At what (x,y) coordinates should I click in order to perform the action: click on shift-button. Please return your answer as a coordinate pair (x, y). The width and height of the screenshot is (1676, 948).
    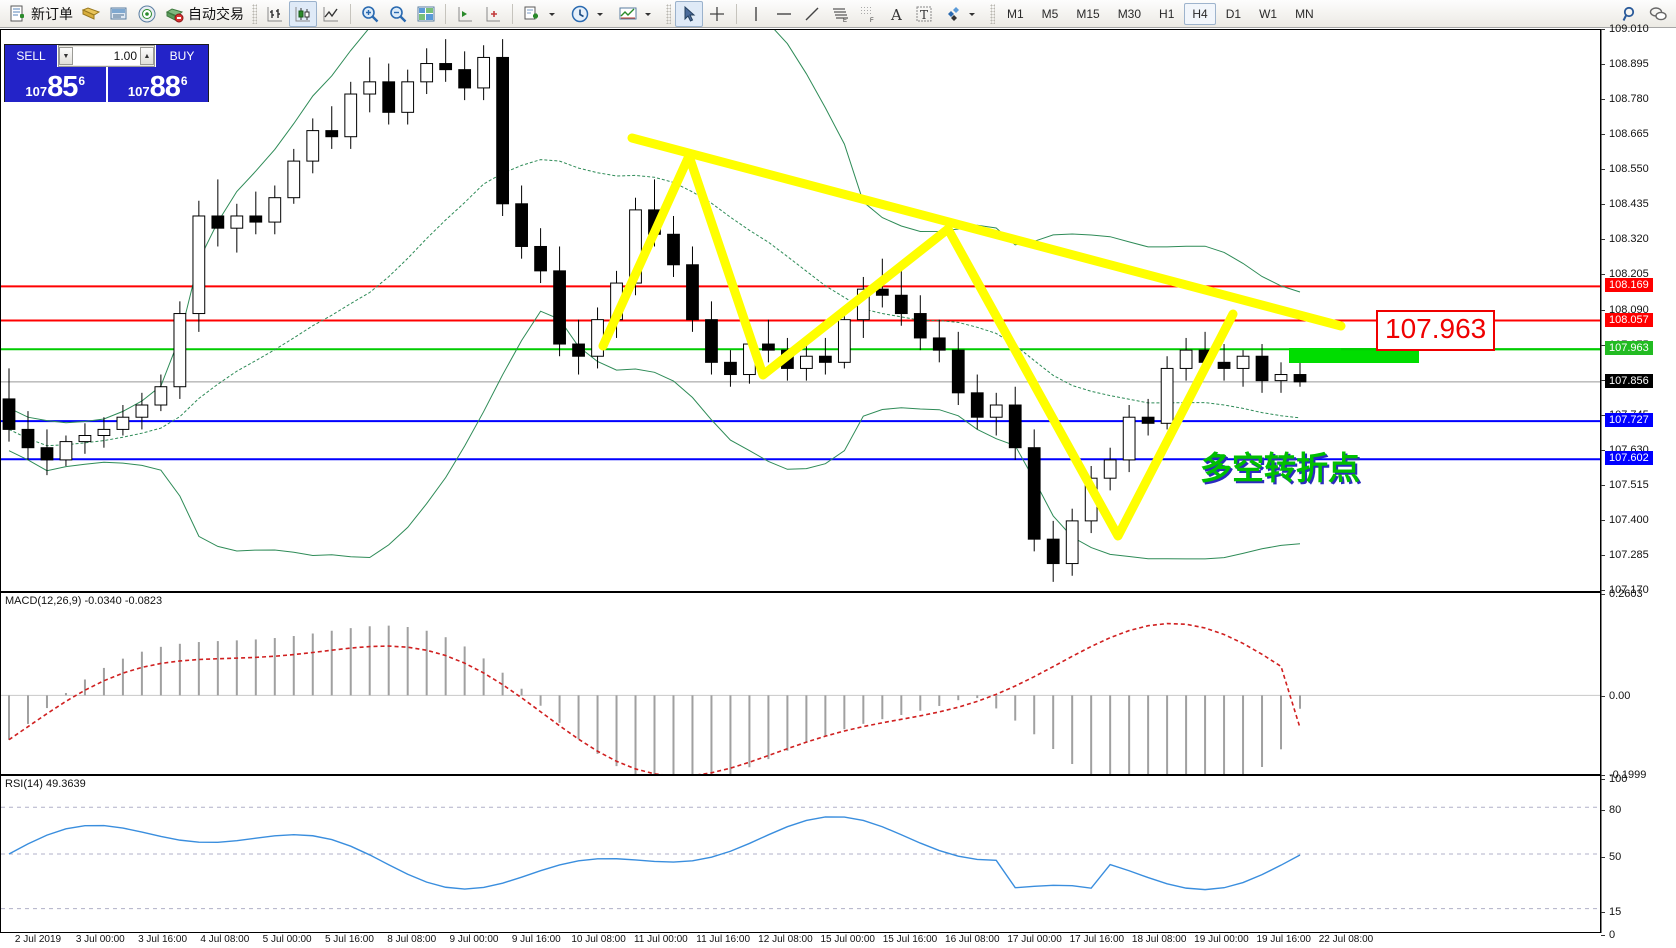
    Looking at the image, I should click on (465, 14).